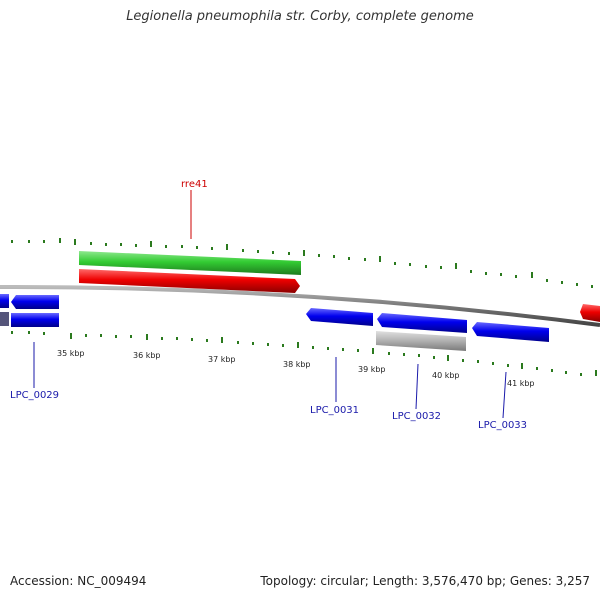 The image size is (600, 600). What do you see at coordinates (372, 369) in the screenshot?
I see `scale-label-39kbp: 39 kbp` at bounding box center [372, 369].